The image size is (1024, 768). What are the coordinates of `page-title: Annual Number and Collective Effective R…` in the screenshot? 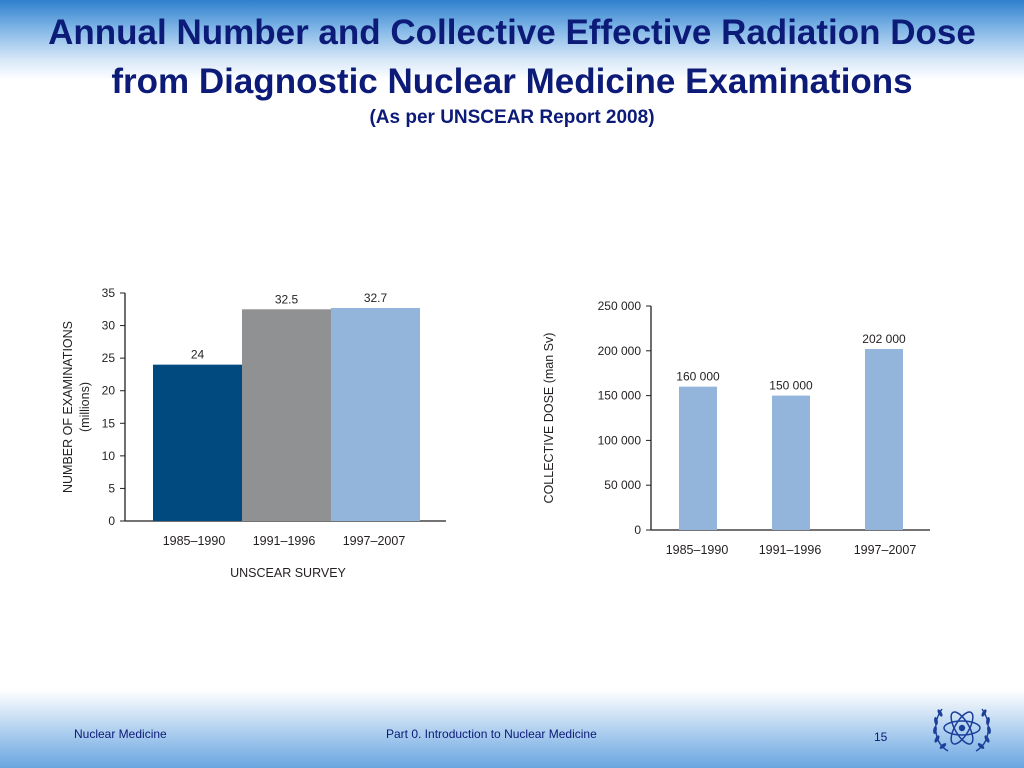 It's located at (512, 57).